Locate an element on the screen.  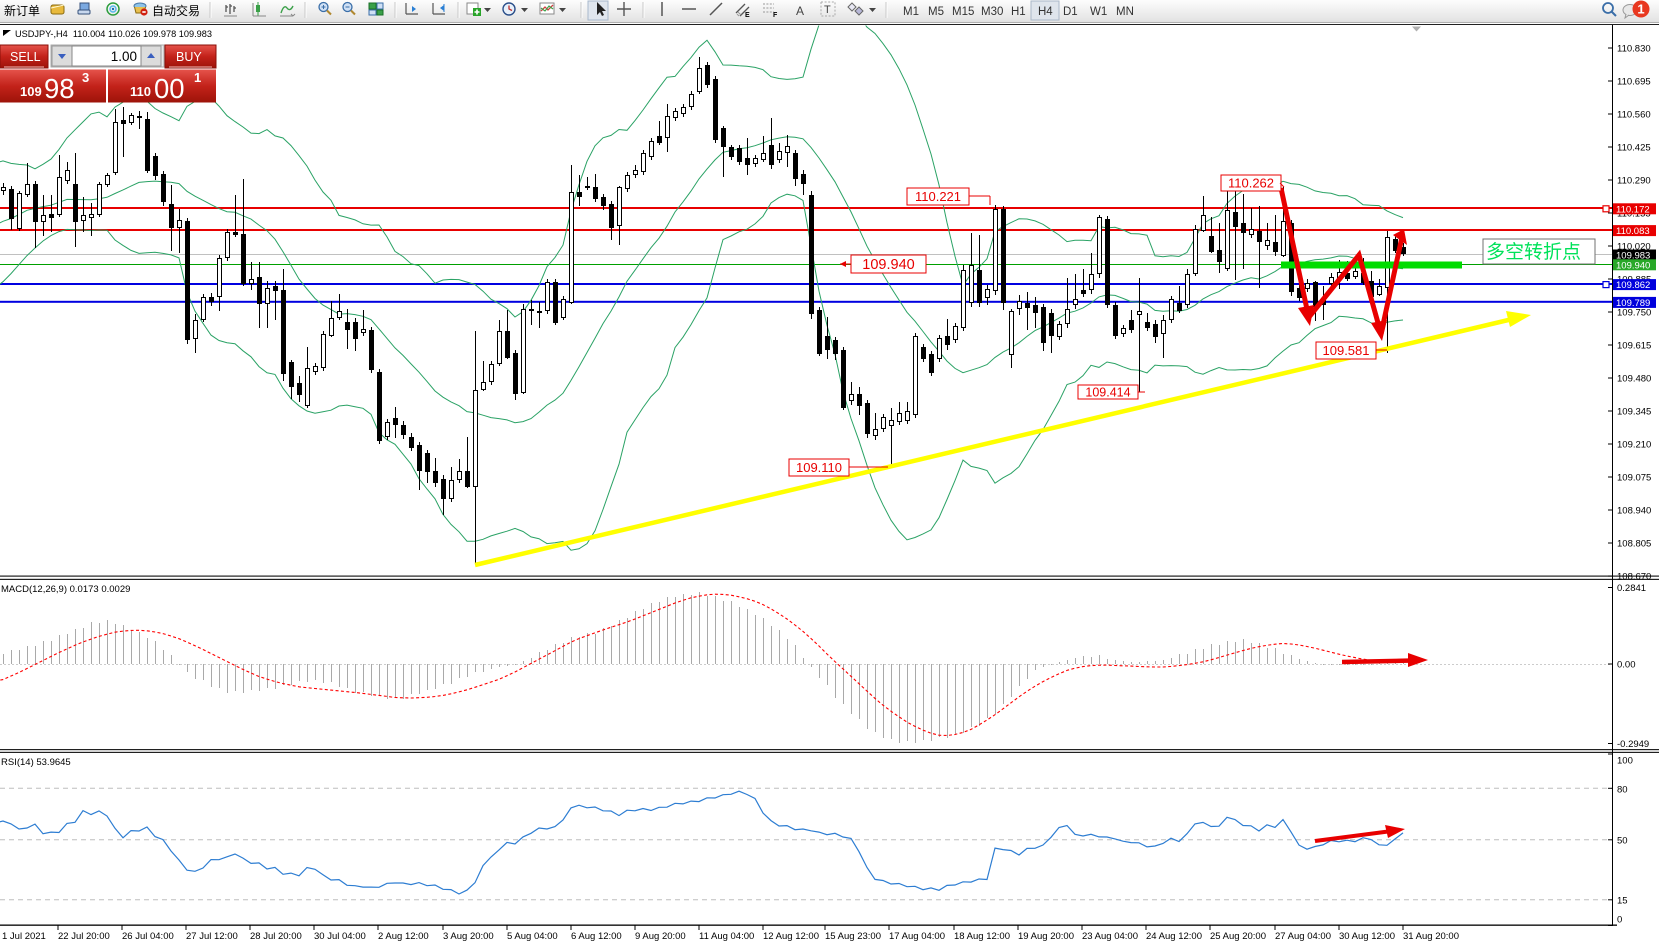
svg-text: 109.615 is located at coordinates (1634, 345).